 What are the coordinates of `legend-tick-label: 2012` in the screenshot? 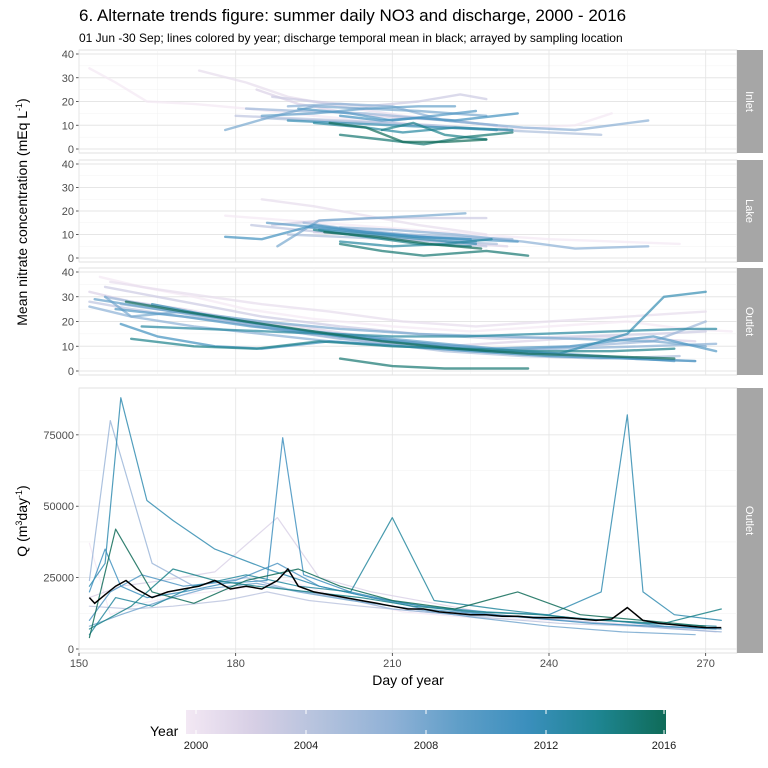 It's located at (546, 746).